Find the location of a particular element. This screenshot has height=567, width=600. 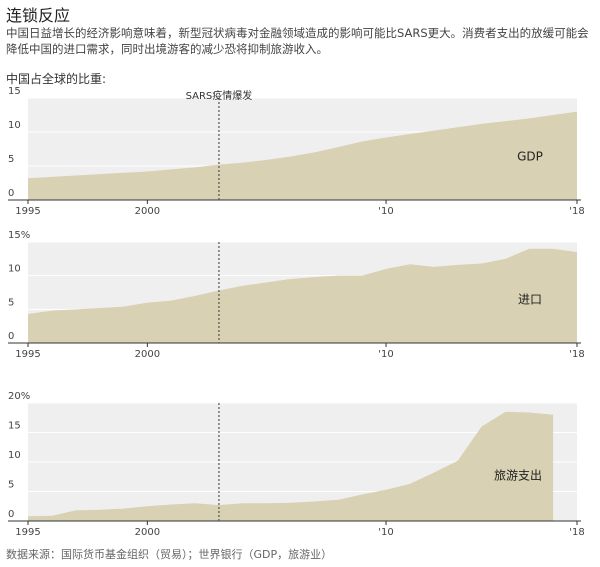

series-label: 进口 is located at coordinates (530, 300).